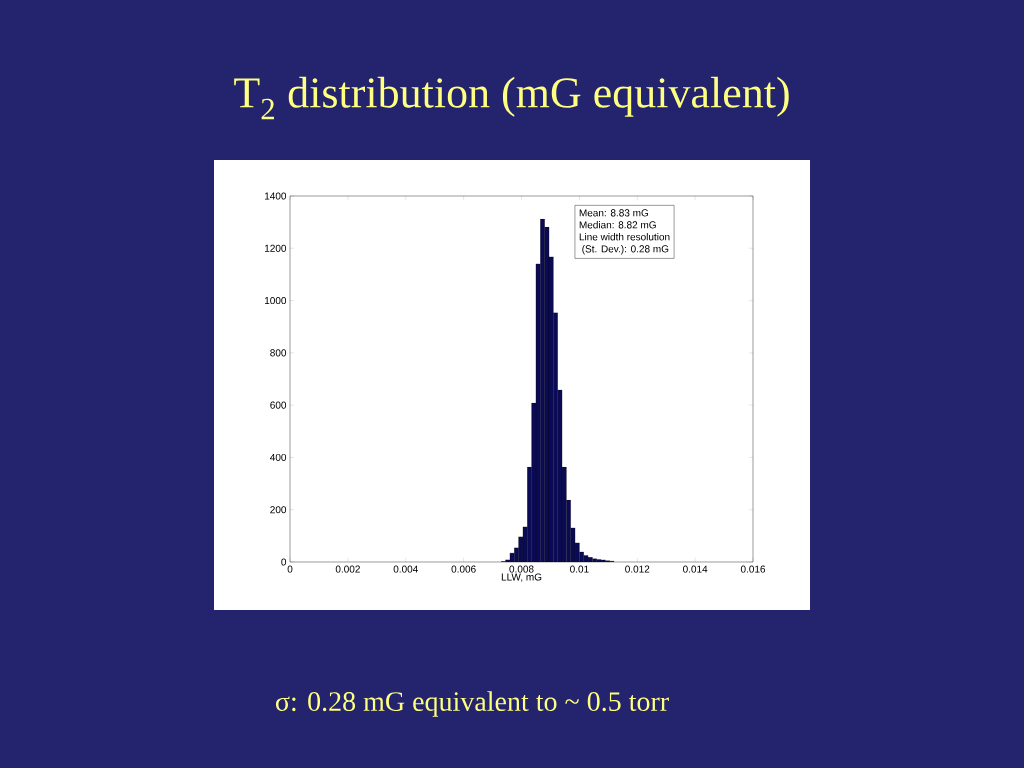 The height and width of the screenshot is (768, 1024). Describe the element at coordinates (278, 353) in the screenshot. I see `y-tick-label: 800` at that location.